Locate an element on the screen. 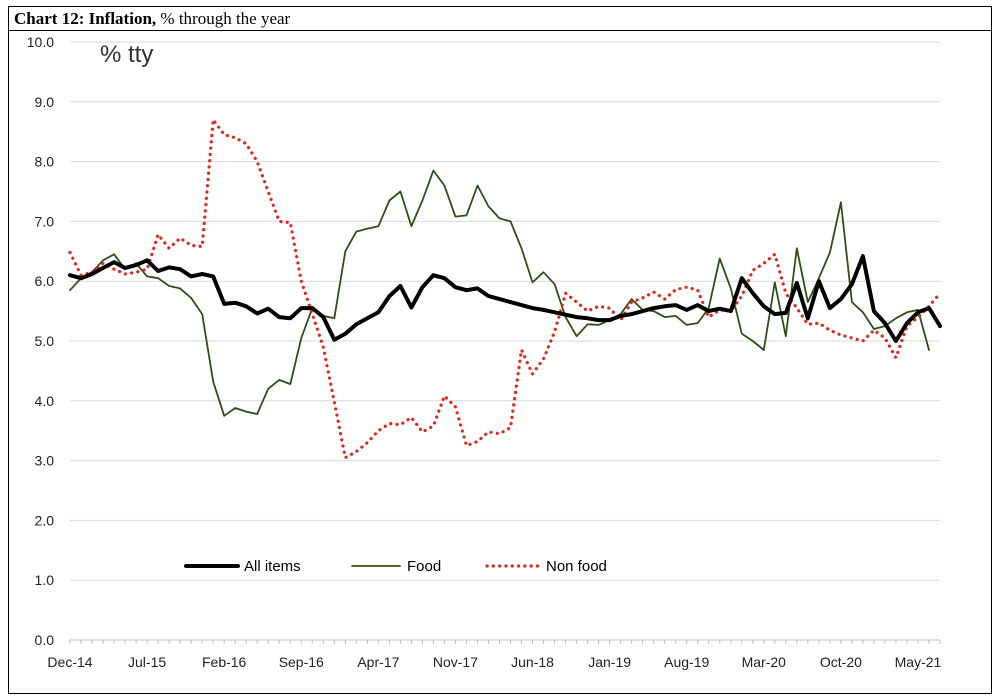 This screenshot has height=698, width=1000. x-tick-label: Feb-16 is located at coordinates (224, 662).